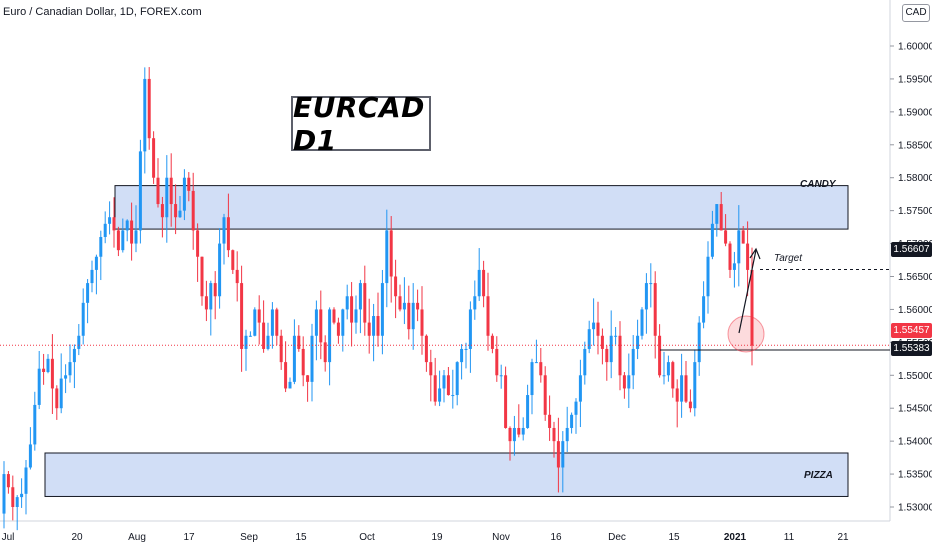  Describe the element at coordinates (818, 475) in the screenshot. I see `zone-pizza-label: PIZZA` at that location.